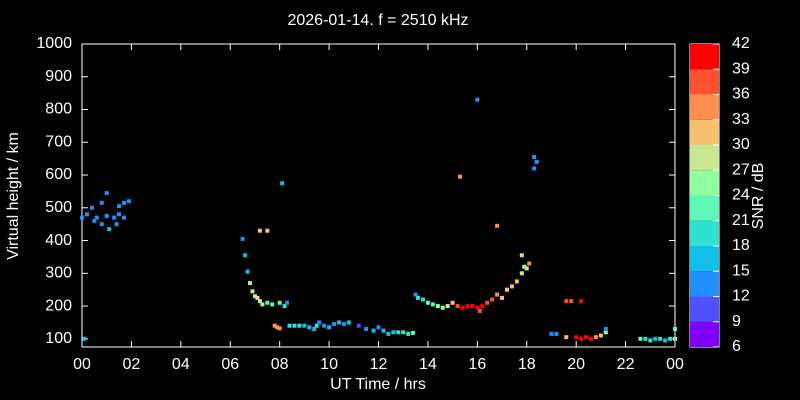  What do you see at coordinates (741, 144) in the screenshot?
I see `colorbar-tick-label: 30` at bounding box center [741, 144].